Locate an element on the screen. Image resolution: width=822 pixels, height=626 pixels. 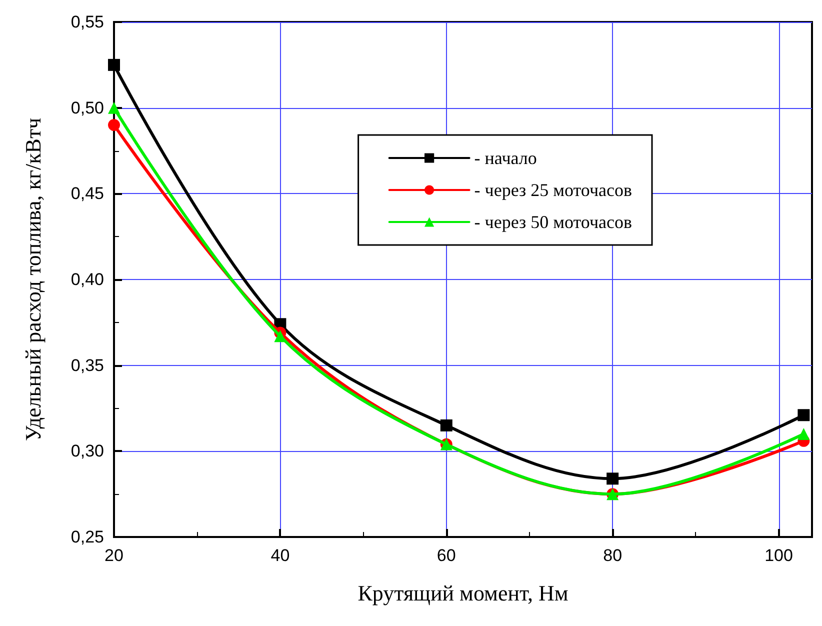
y-tick-label: 0,45 is located at coordinates (87, 194).